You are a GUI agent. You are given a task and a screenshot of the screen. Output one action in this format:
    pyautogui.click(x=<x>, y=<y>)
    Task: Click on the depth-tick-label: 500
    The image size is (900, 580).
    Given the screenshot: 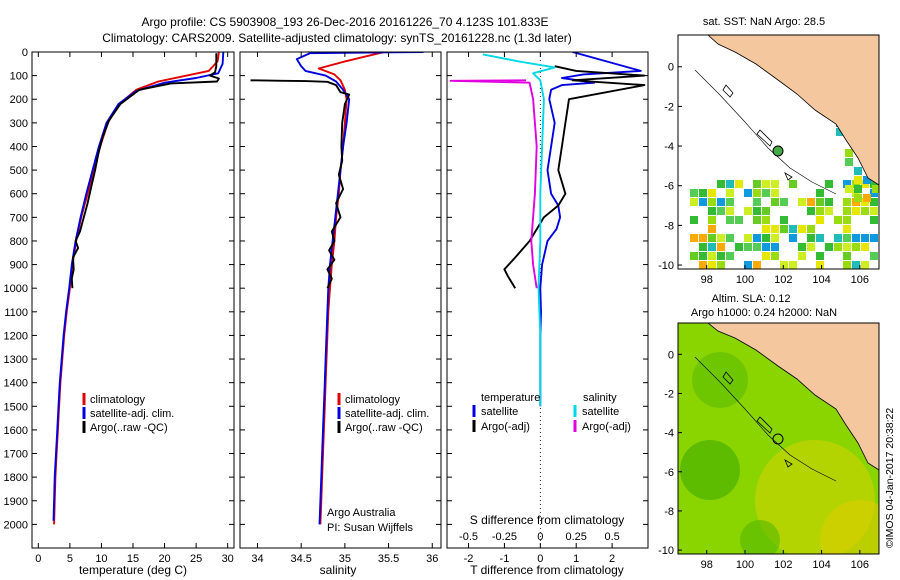 What is the action you would take?
    pyautogui.click(x=19, y=171)
    